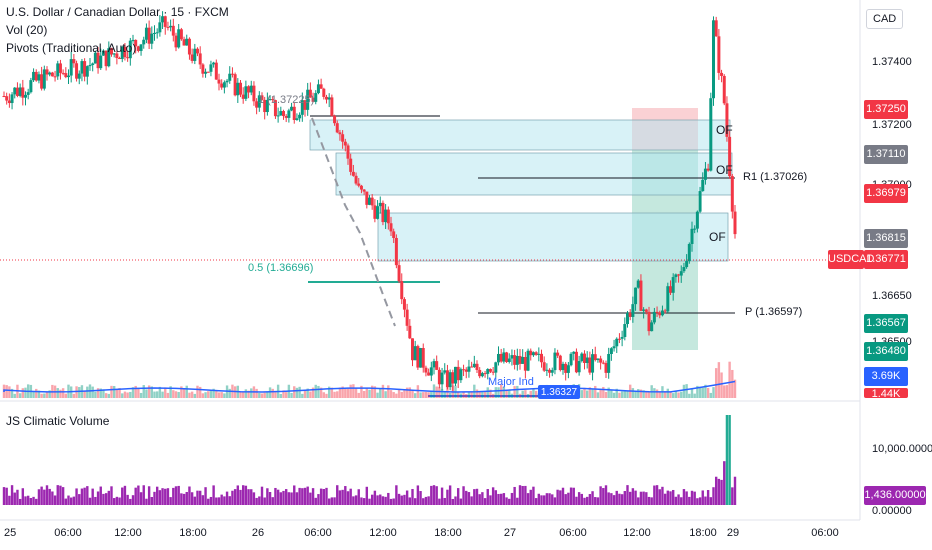 This screenshot has width=932, height=550. Describe the element at coordinates (885, 19) in the screenshot. I see `currency-selector: CAD` at that location.